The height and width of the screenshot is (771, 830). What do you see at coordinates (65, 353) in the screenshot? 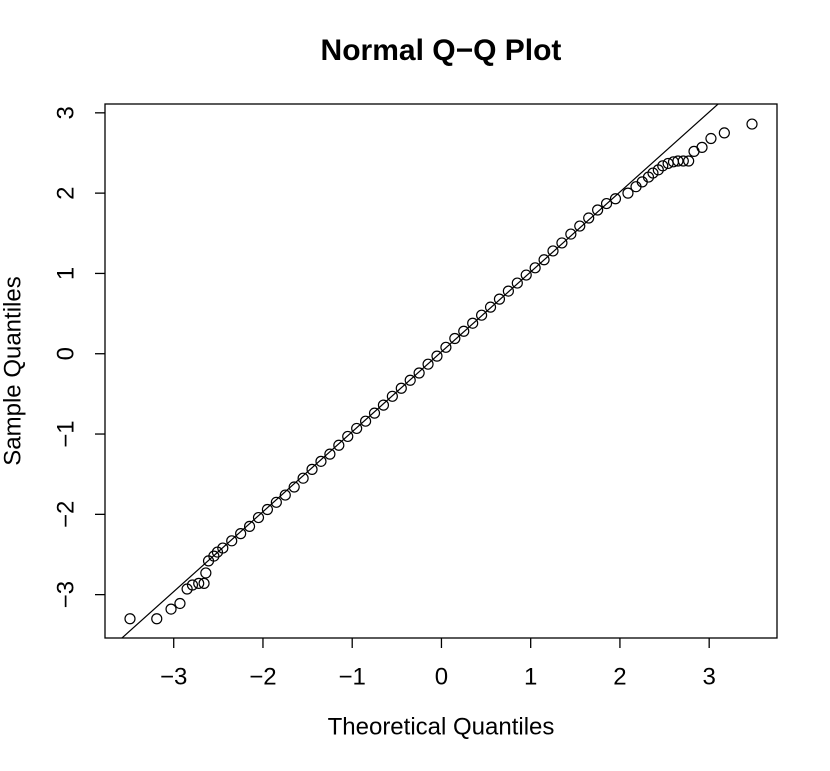
I see `y-tick-label: 0` at bounding box center [65, 353].